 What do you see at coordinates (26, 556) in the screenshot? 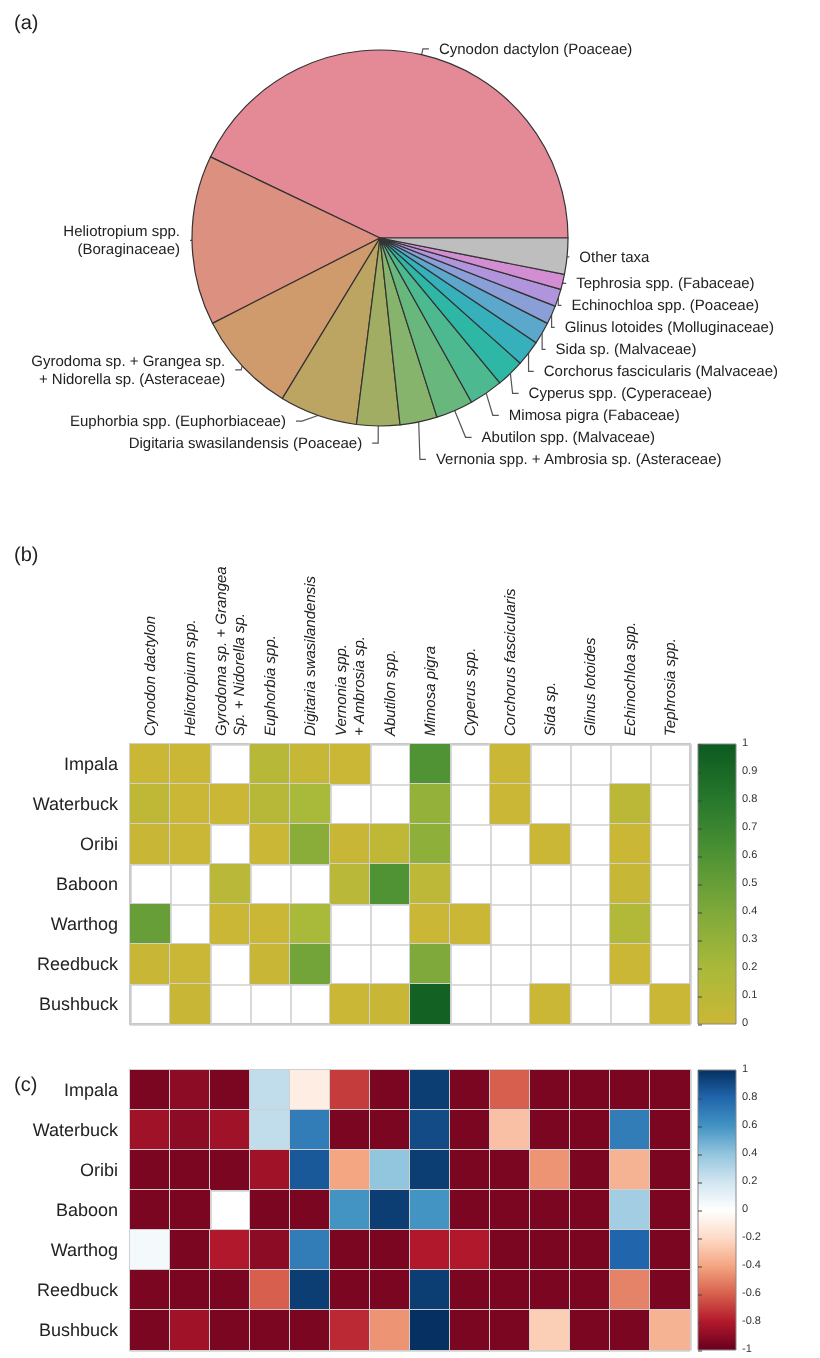
I see `chart-title: (b)` at bounding box center [26, 556].